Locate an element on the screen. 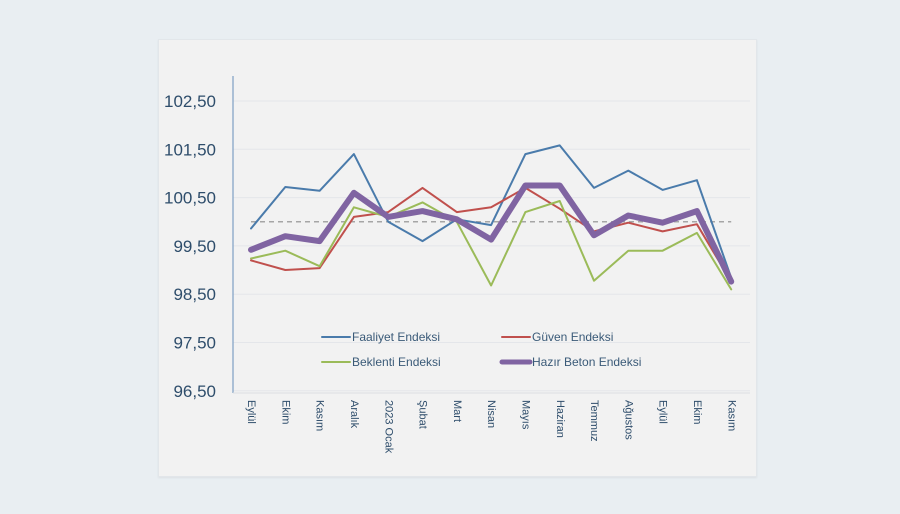 The image size is (900, 514). legend-label-hazir-beton-endeksi: Hazır Beton Endeksi is located at coordinates (586, 362).